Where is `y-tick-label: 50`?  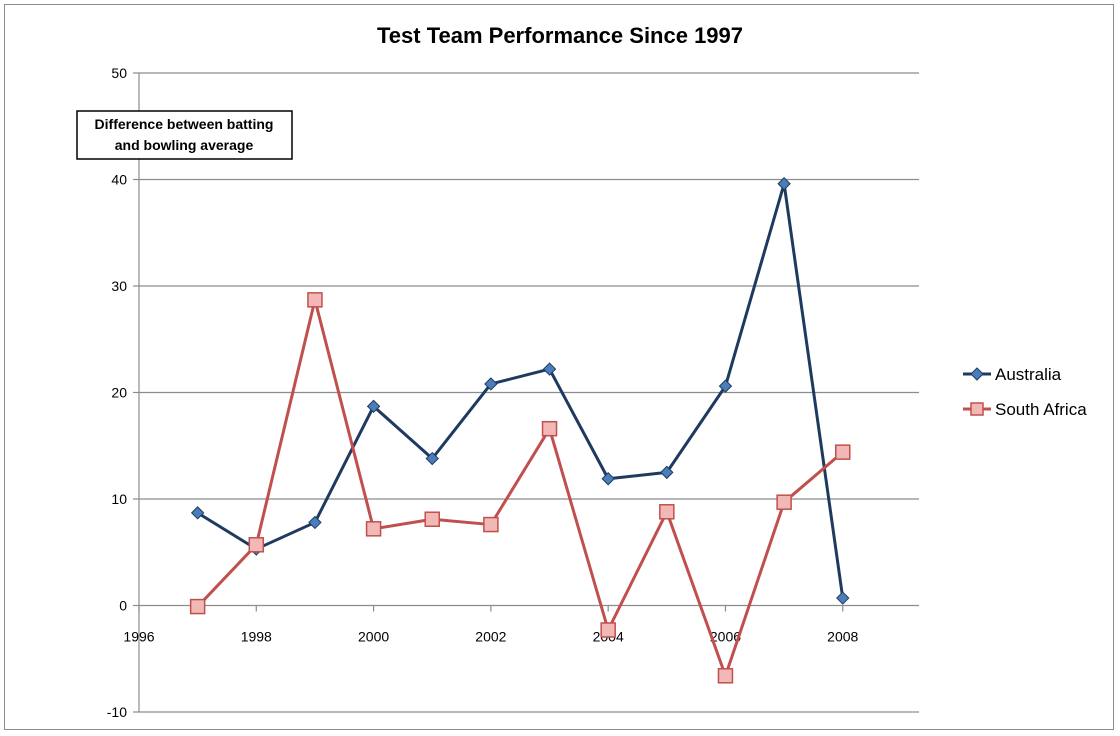 y-tick-label: 50 is located at coordinates (119, 73).